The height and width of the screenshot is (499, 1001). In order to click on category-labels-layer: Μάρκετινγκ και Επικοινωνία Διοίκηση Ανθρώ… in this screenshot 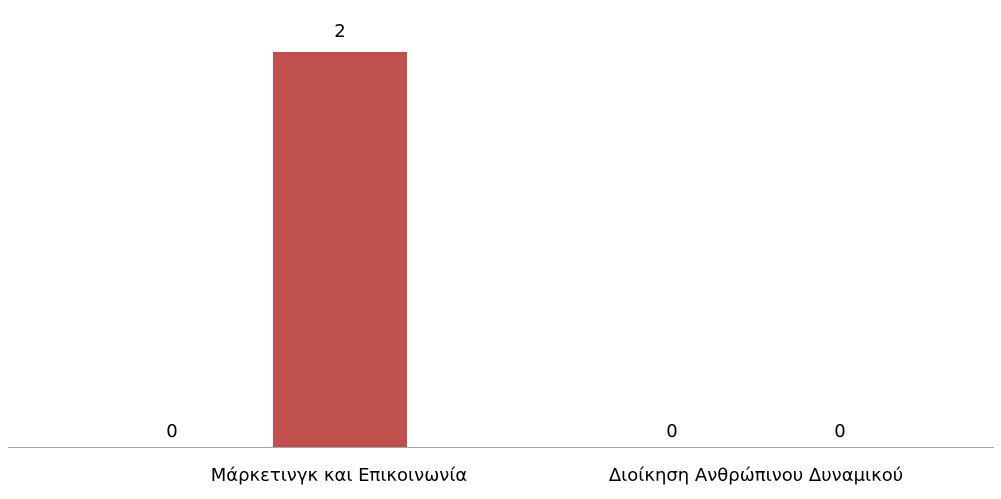, I will do `click(557, 475)`.